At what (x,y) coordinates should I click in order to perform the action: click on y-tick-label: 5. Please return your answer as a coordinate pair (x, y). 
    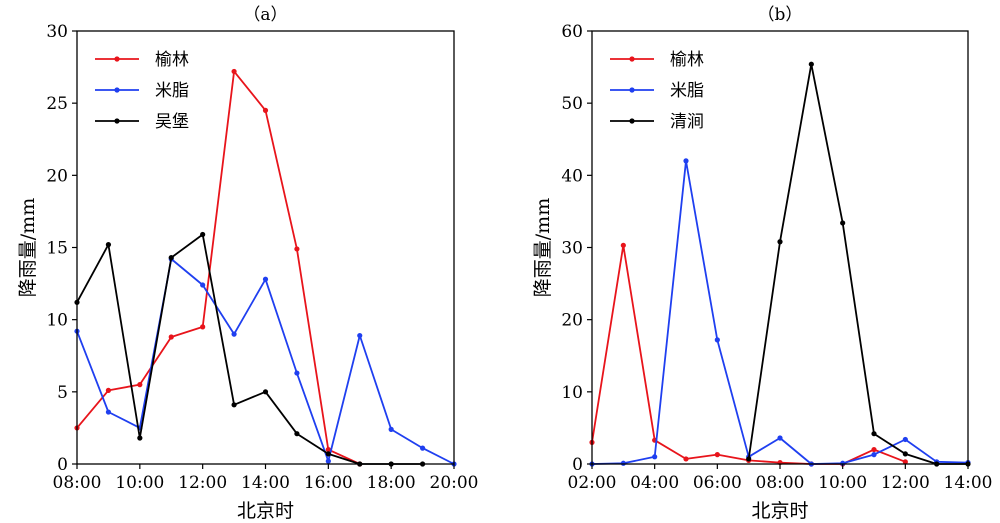
    Looking at the image, I should click on (62, 393).